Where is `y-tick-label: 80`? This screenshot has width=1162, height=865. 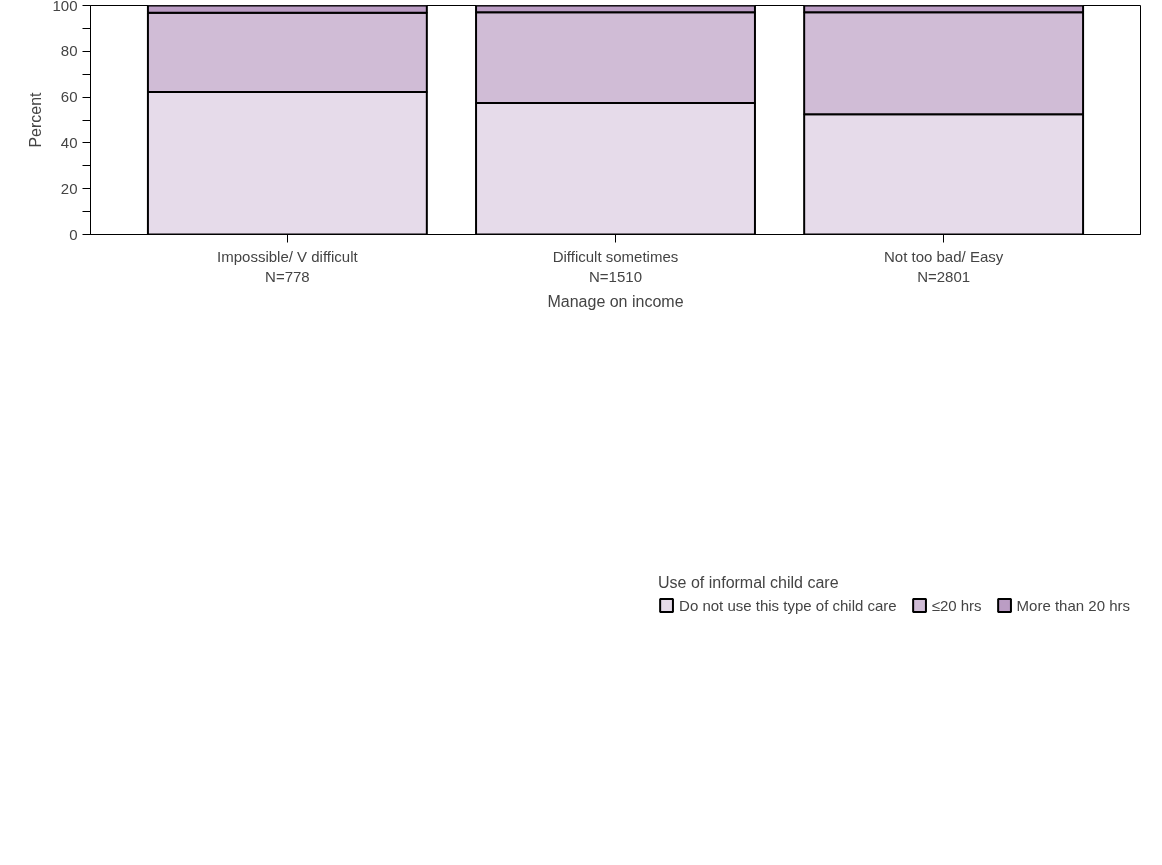 y-tick-label: 80 is located at coordinates (69, 51).